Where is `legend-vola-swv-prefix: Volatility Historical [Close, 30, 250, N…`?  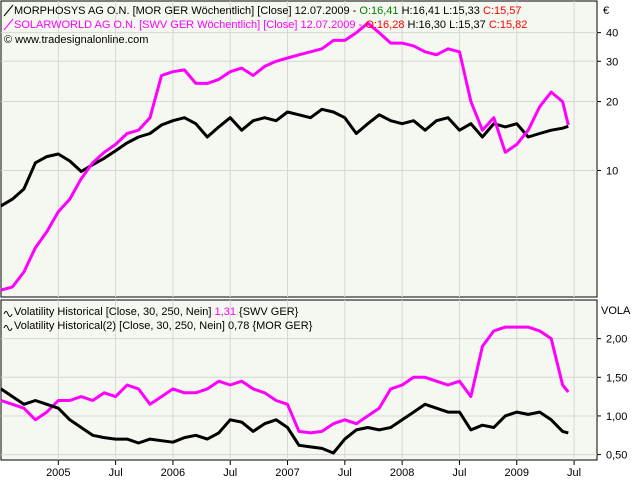
legend-vola-swv-prefix: Volatility Historical [Close, 30, 250, N… is located at coordinates (114, 312).